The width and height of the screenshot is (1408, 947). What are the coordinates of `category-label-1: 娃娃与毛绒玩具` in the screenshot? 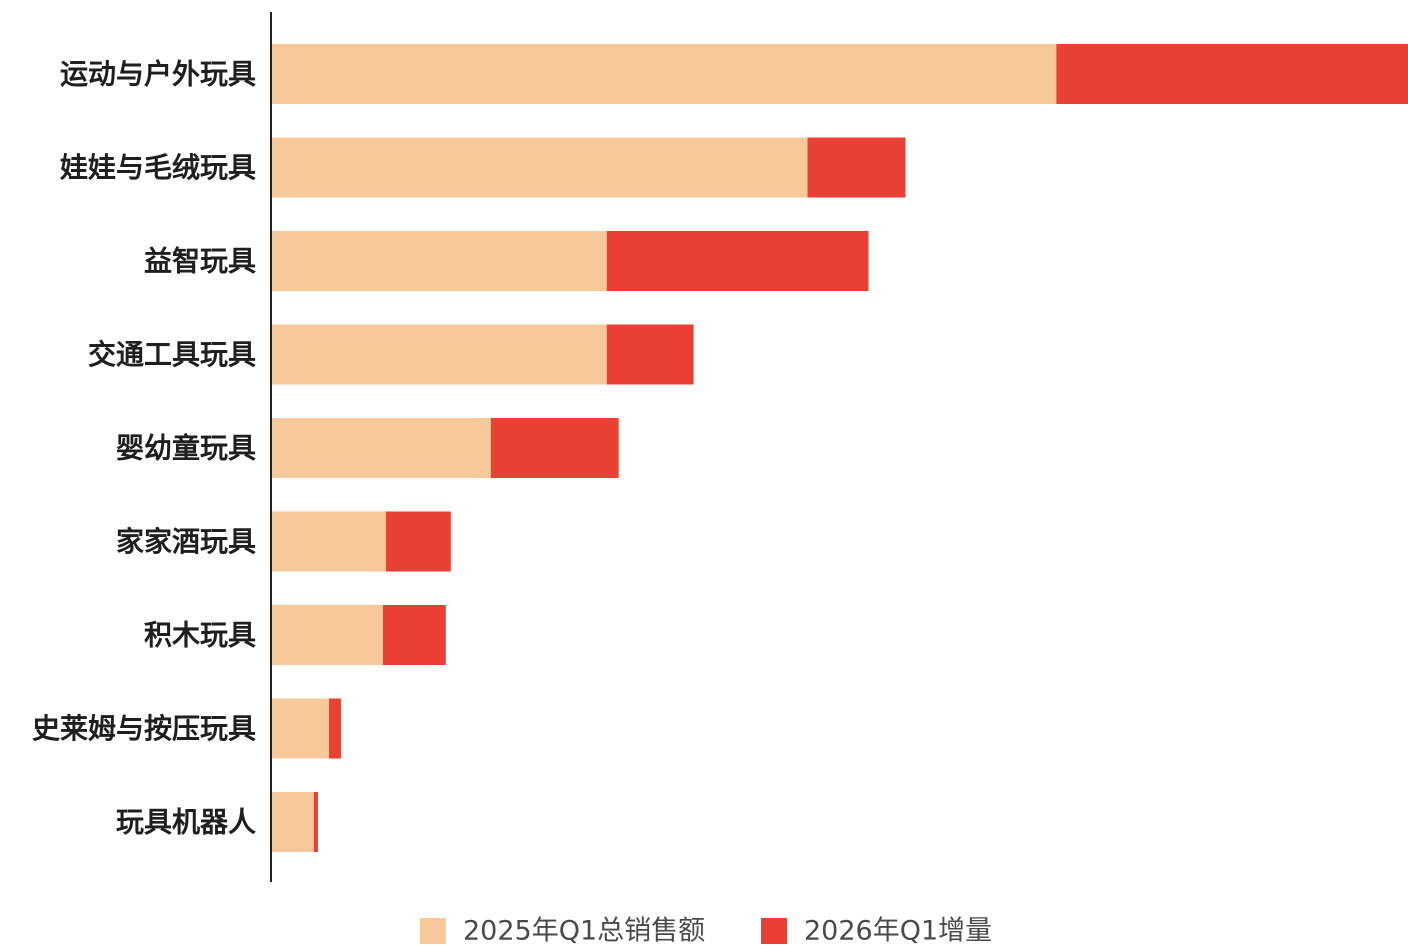 It's located at (158, 167).